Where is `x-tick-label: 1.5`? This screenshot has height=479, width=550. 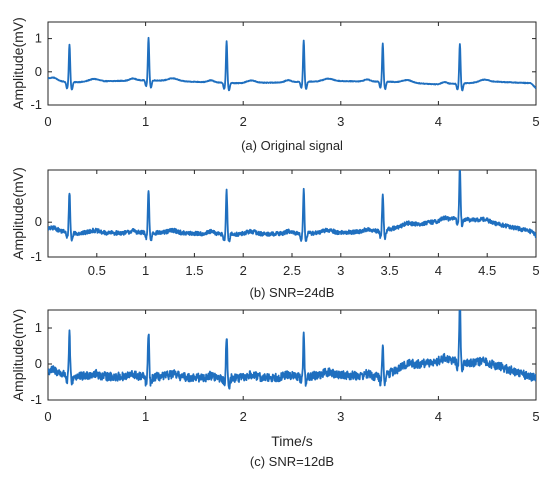 x-tick-label: 1.5 is located at coordinates (194, 270).